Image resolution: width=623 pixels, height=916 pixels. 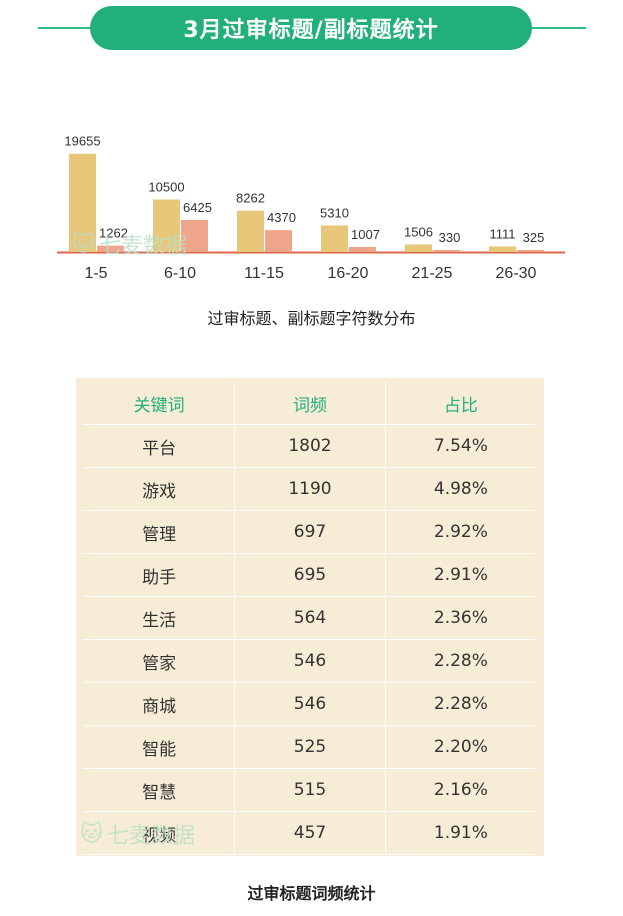 What do you see at coordinates (95, 273) in the screenshot?
I see `x-tick-label: 1-5` at bounding box center [95, 273].